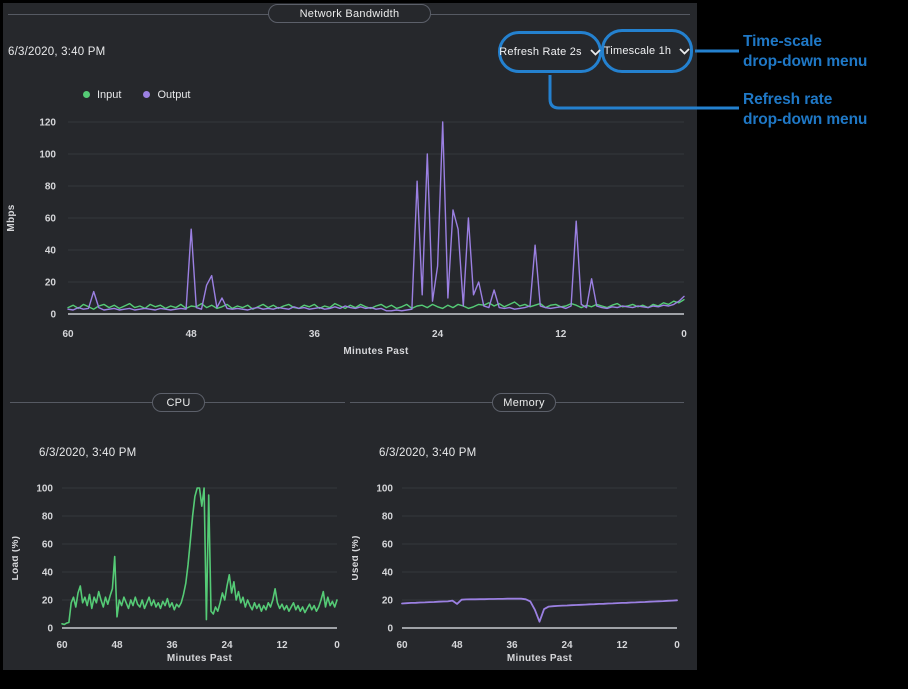  I want to click on refresh-rate-annotation: Refresh rate drop-down menu, so click(805, 110).